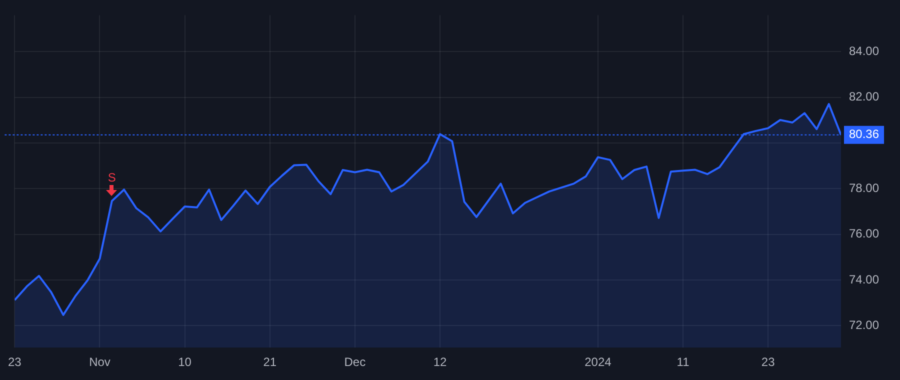 This screenshot has height=380, width=900. I want to click on y-tick-label: 76.00, so click(864, 233).